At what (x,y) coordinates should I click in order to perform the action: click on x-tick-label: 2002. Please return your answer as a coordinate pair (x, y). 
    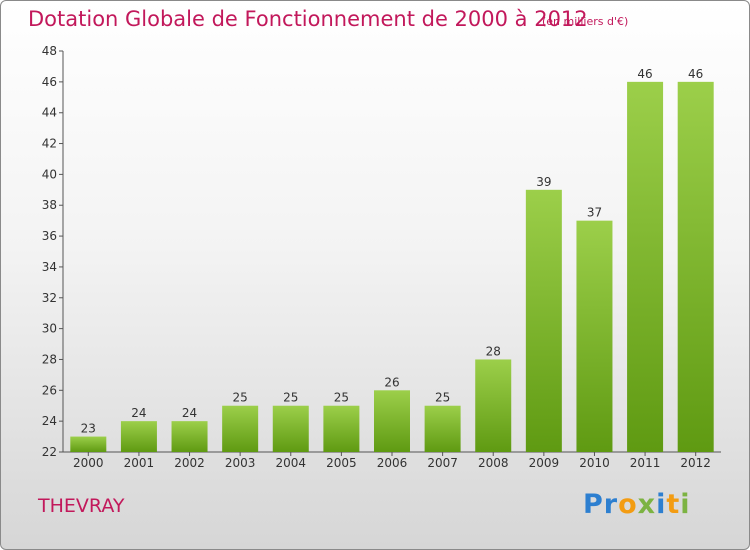
    Looking at the image, I should click on (189, 463).